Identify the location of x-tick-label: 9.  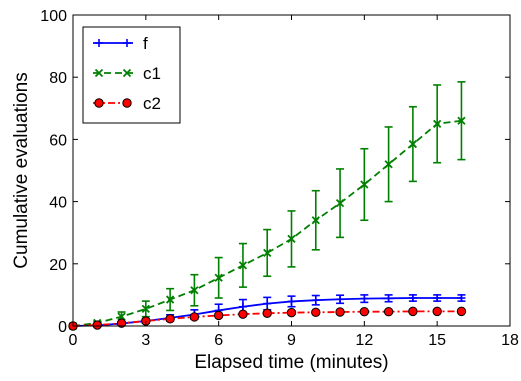
(291, 340).